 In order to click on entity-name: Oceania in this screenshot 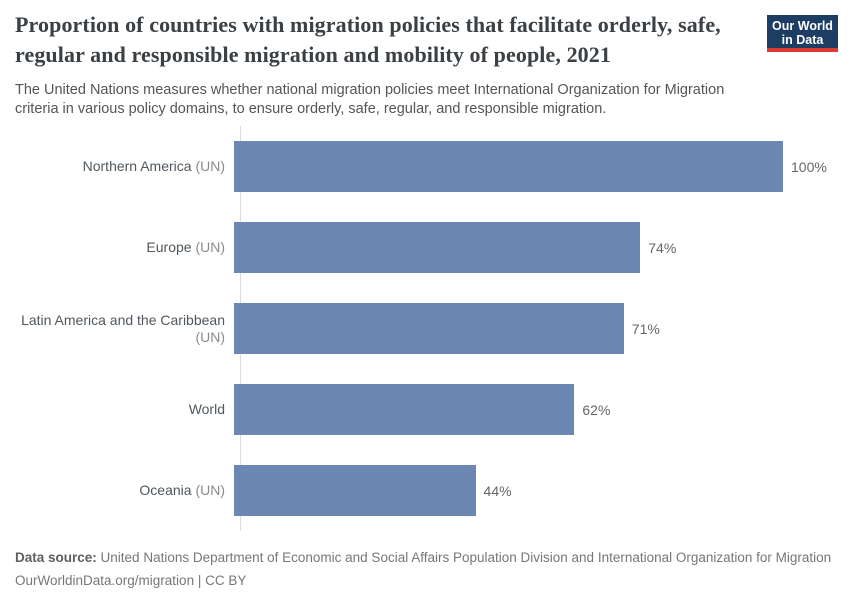, I will do `click(165, 490)`.